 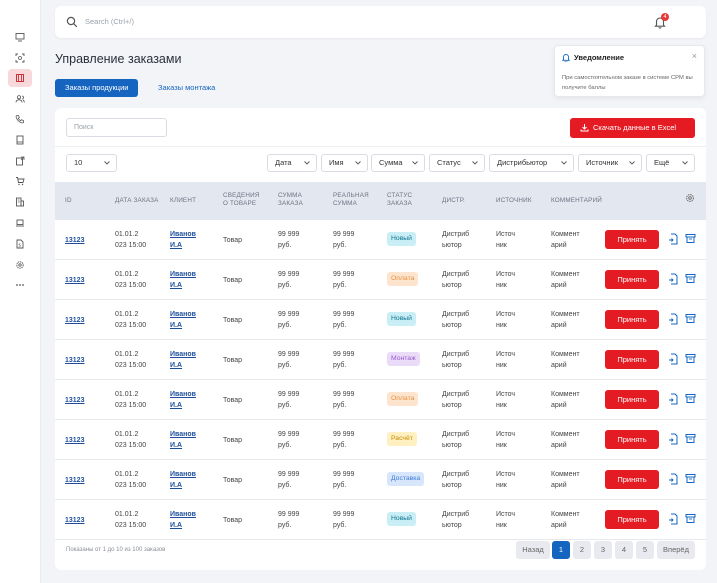 What do you see at coordinates (109, 21) in the screenshot?
I see `global-search-input: Search (Ctrl+/)` at bounding box center [109, 21].